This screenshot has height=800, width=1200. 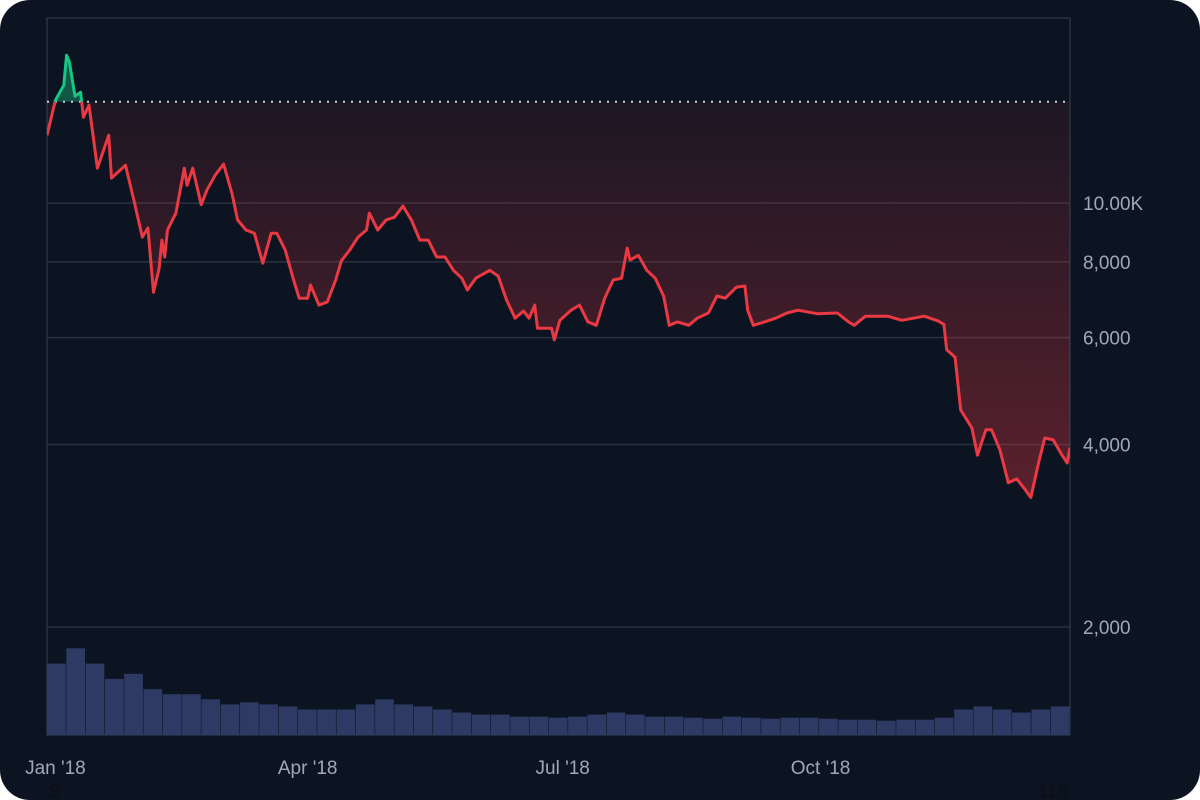 I want to click on footer-left-label: 9, so click(x=55, y=790).